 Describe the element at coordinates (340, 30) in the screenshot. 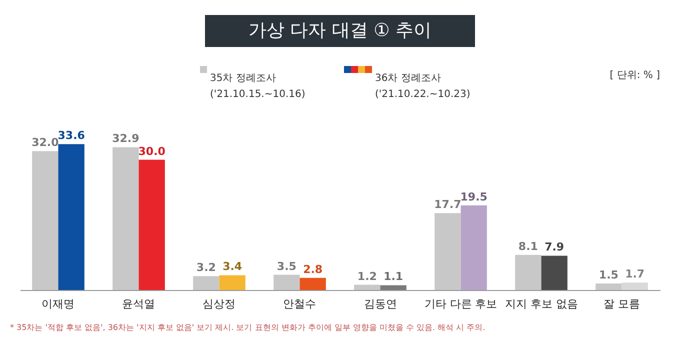

I see `chart-title: 가상 다자 대결 ① 추이` at that location.